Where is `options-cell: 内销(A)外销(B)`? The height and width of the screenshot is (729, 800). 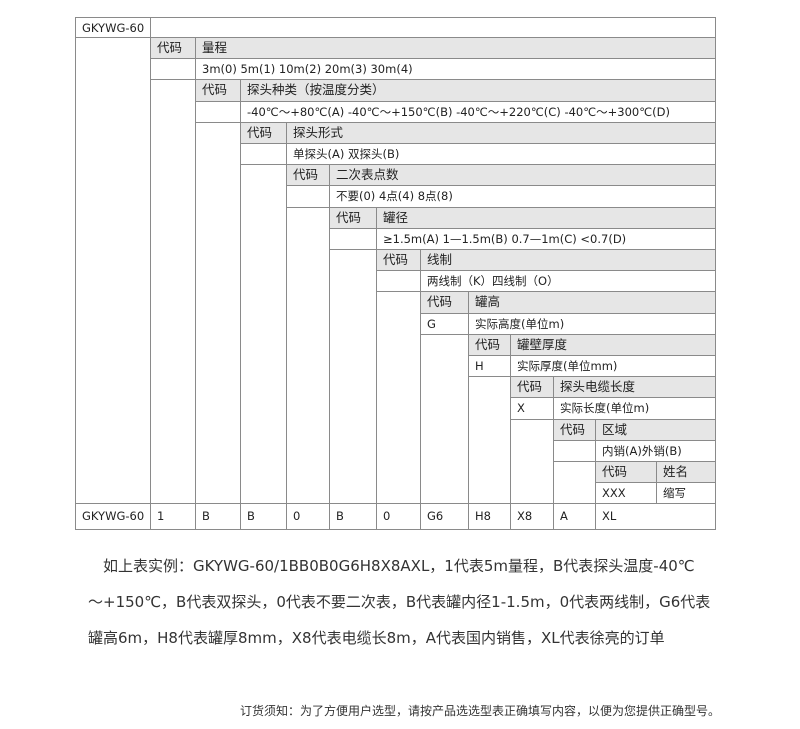 options-cell: 内销(A)外销(B) is located at coordinates (655, 450).